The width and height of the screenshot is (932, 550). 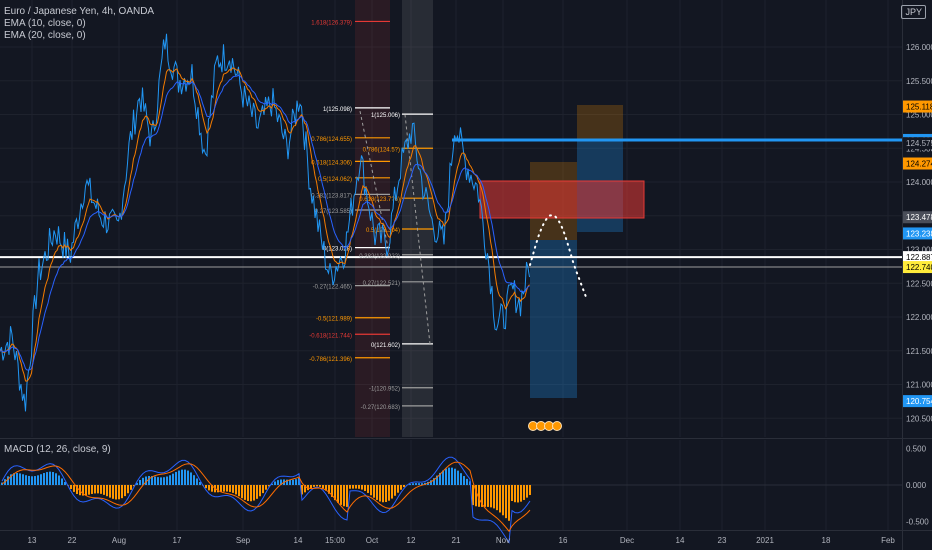 What do you see at coordinates (57, 449) in the screenshot?
I see `macd-legend: MACD (12, 26, close, 9)` at bounding box center [57, 449].